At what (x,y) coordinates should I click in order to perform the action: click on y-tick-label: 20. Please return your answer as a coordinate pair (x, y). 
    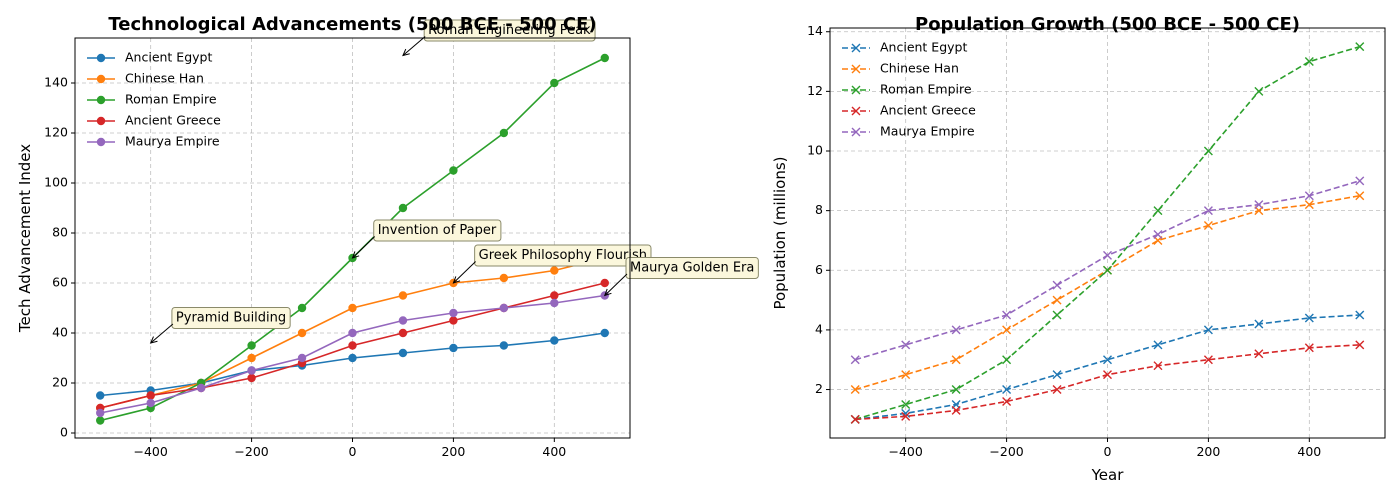
    Looking at the image, I should click on (60, 382).